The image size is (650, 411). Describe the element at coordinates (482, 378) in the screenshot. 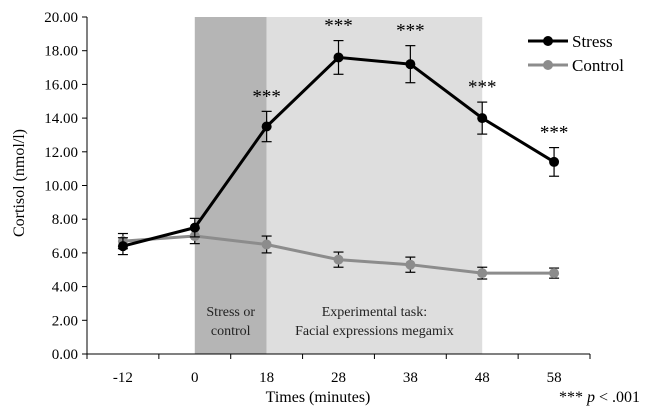

I see `x-tick-label-5: 48` at that location.